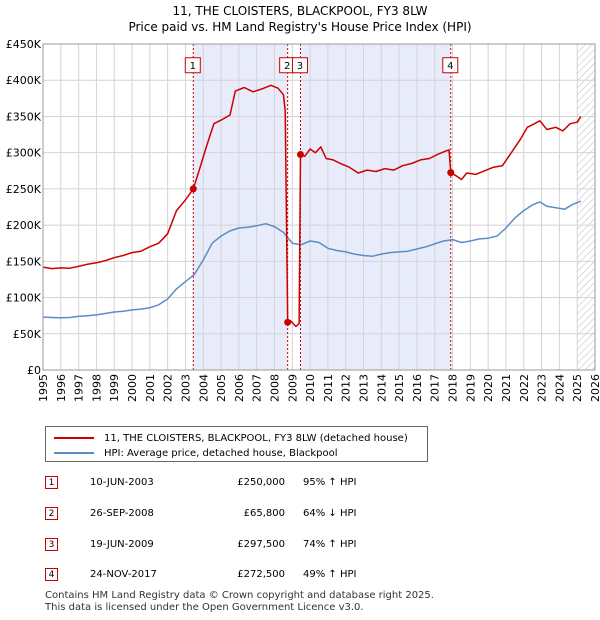  What do you see at coordinates (24, 116) in the screenshot?
I see `y-tick-label: £350K` at bounding box center [24, 116].